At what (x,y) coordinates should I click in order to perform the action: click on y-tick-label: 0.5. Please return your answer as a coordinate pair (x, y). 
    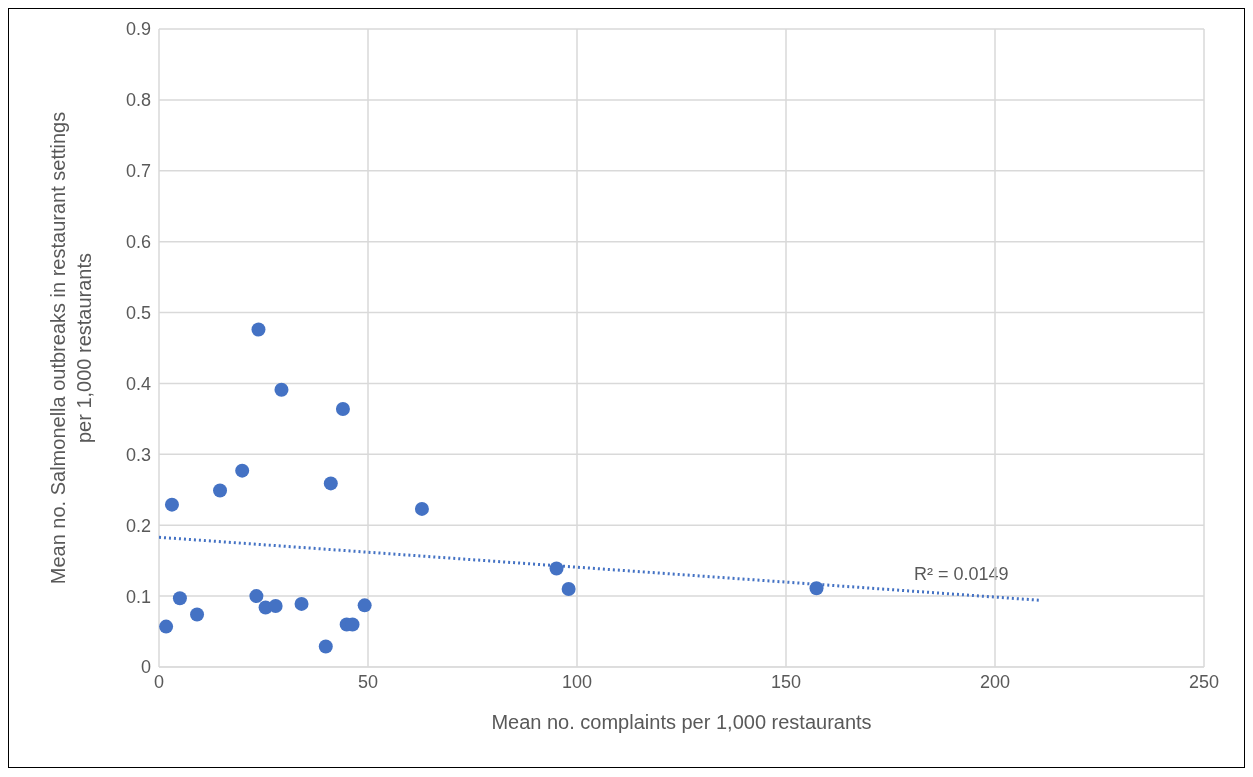
    Looking at the image, I should click on (138, 312).